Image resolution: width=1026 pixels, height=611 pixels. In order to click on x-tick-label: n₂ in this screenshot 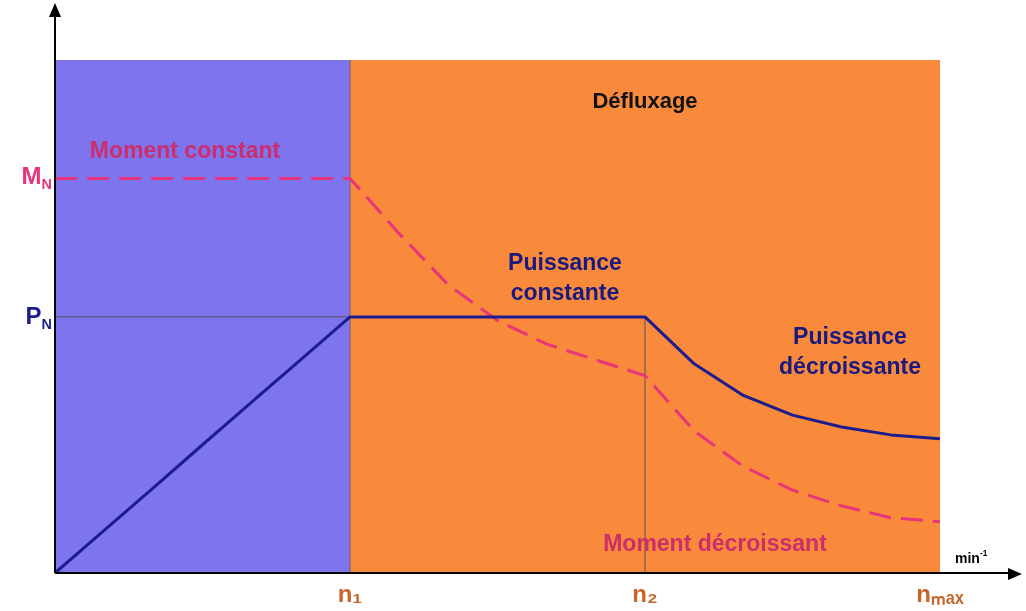, I will do `click(645, 593)`.